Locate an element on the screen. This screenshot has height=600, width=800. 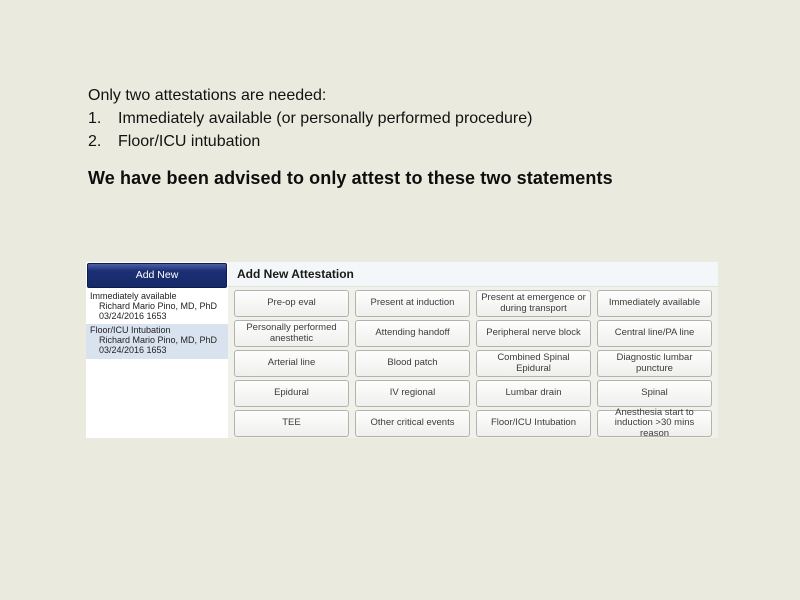
list-item-number: 1. is located at coordinates (95, 118).